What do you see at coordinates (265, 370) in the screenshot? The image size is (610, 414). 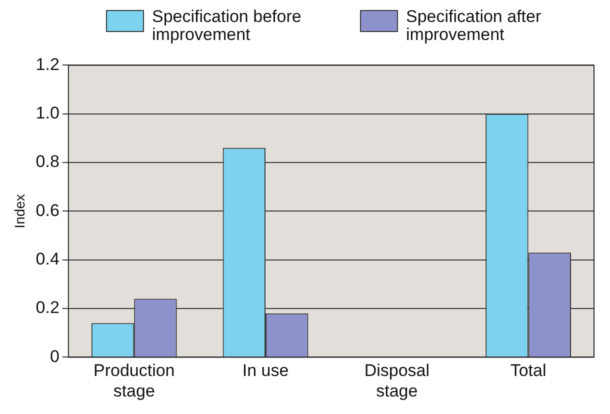 I see `x-tick-label: In use` at bounding box center [265, 370].